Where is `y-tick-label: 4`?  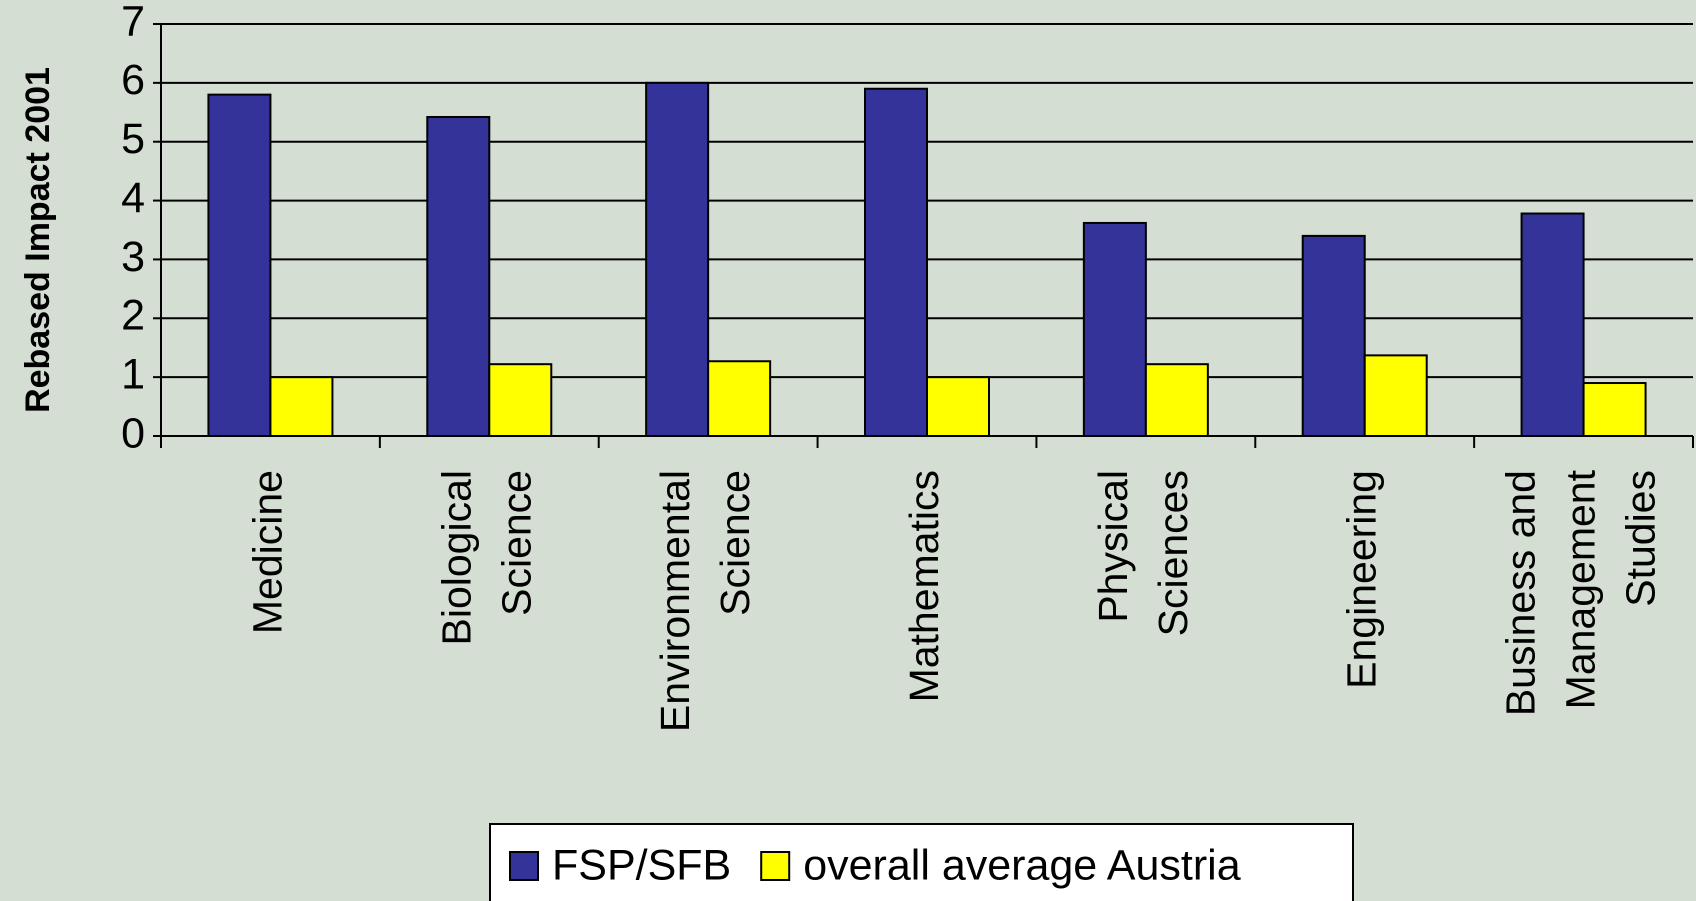
y-tick-label: 4 is located at coordinates (133, 198).